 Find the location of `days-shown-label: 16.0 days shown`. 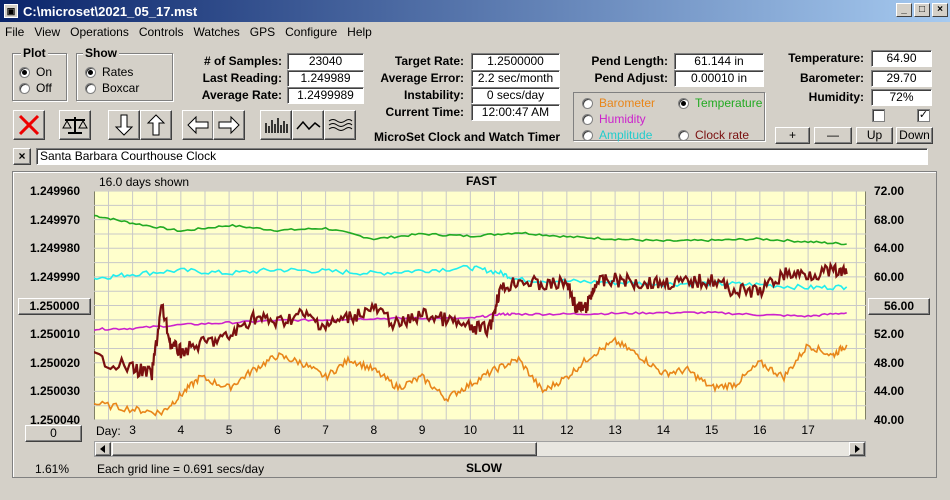

days-shown-label: 16.0 days shown is located at coordinates (144, 182).